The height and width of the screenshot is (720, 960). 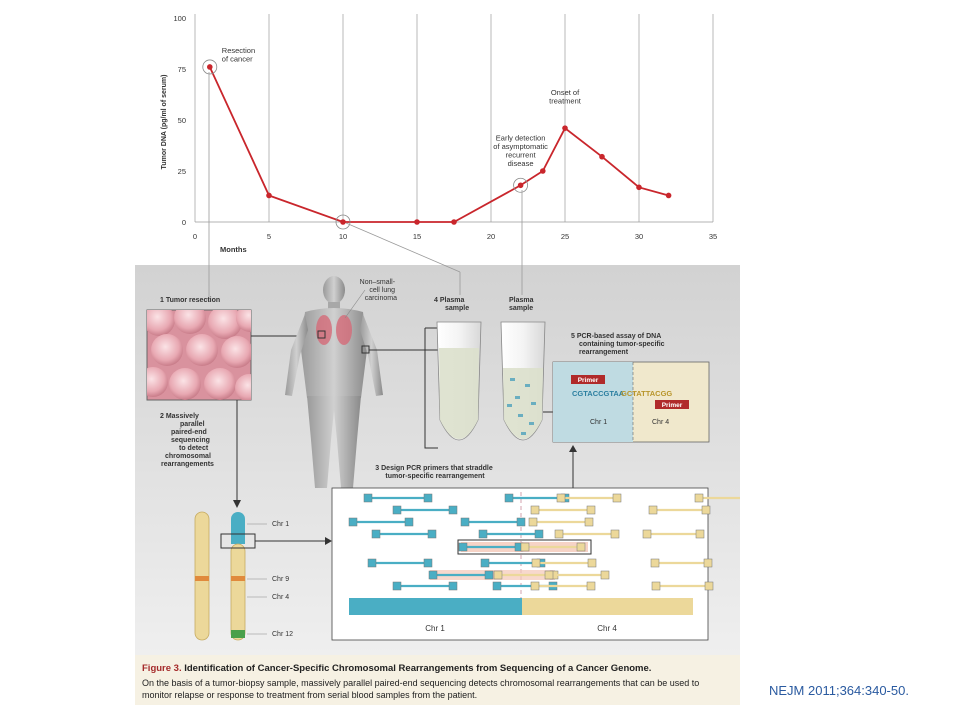 What do you see at coordinates (280, 597) in the screenshot?
I see `chr4-label: Chr 4` at bounding box center [280, 597].